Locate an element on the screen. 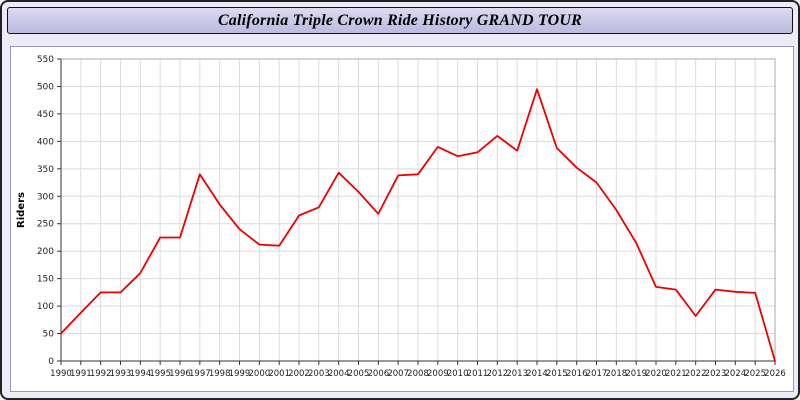 The height and width of the screenshot is (400, 800). y-tick-label: 0 is located at coordinates (51, 362).